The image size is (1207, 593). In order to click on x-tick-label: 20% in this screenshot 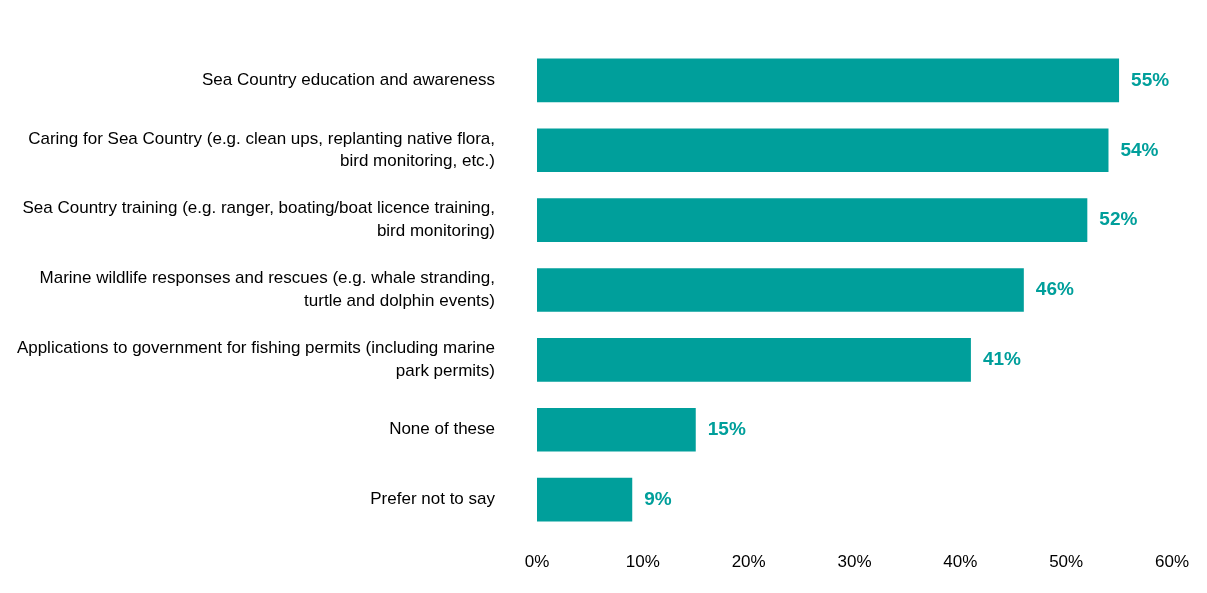, I will do `click(748, 562)`.